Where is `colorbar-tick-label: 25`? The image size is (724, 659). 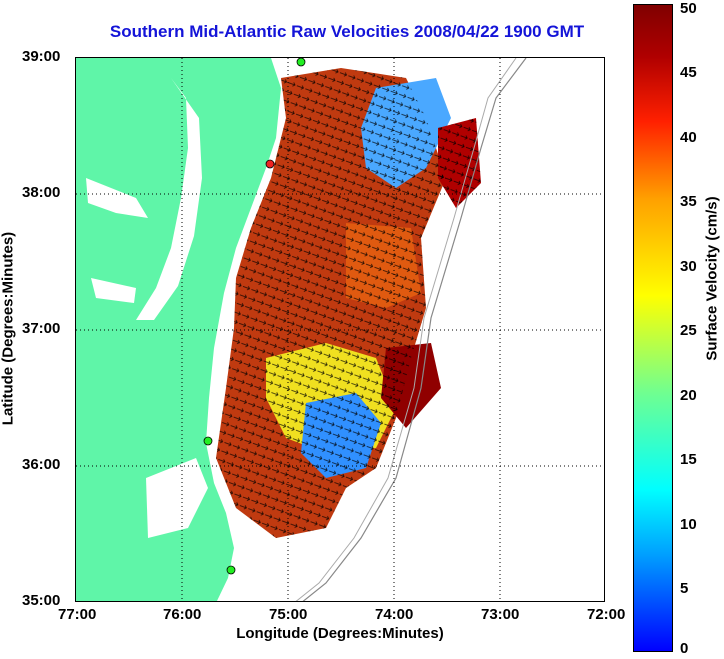 colorbar-tick-label: 25 is located at coordinates (688, 330).